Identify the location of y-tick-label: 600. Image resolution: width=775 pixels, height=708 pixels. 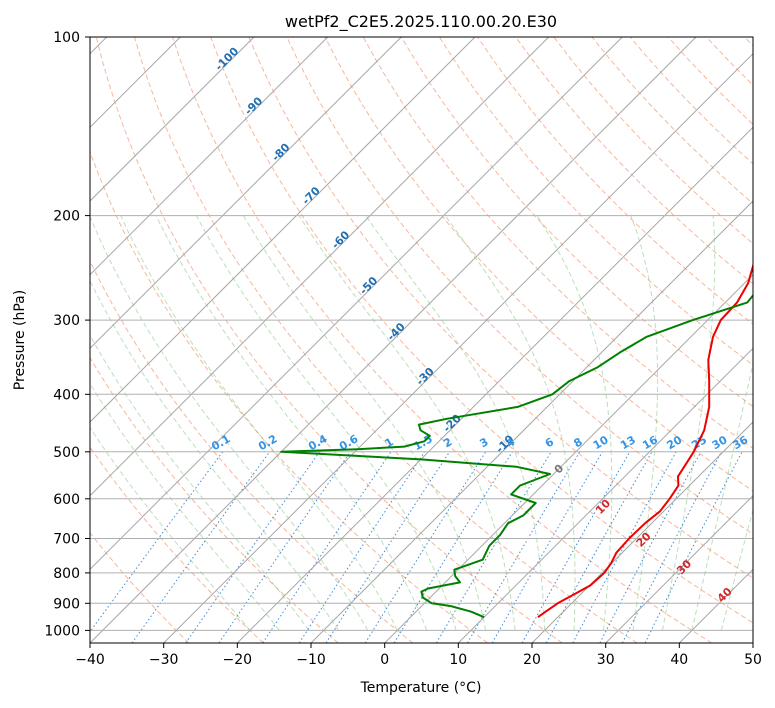
(66, 500).